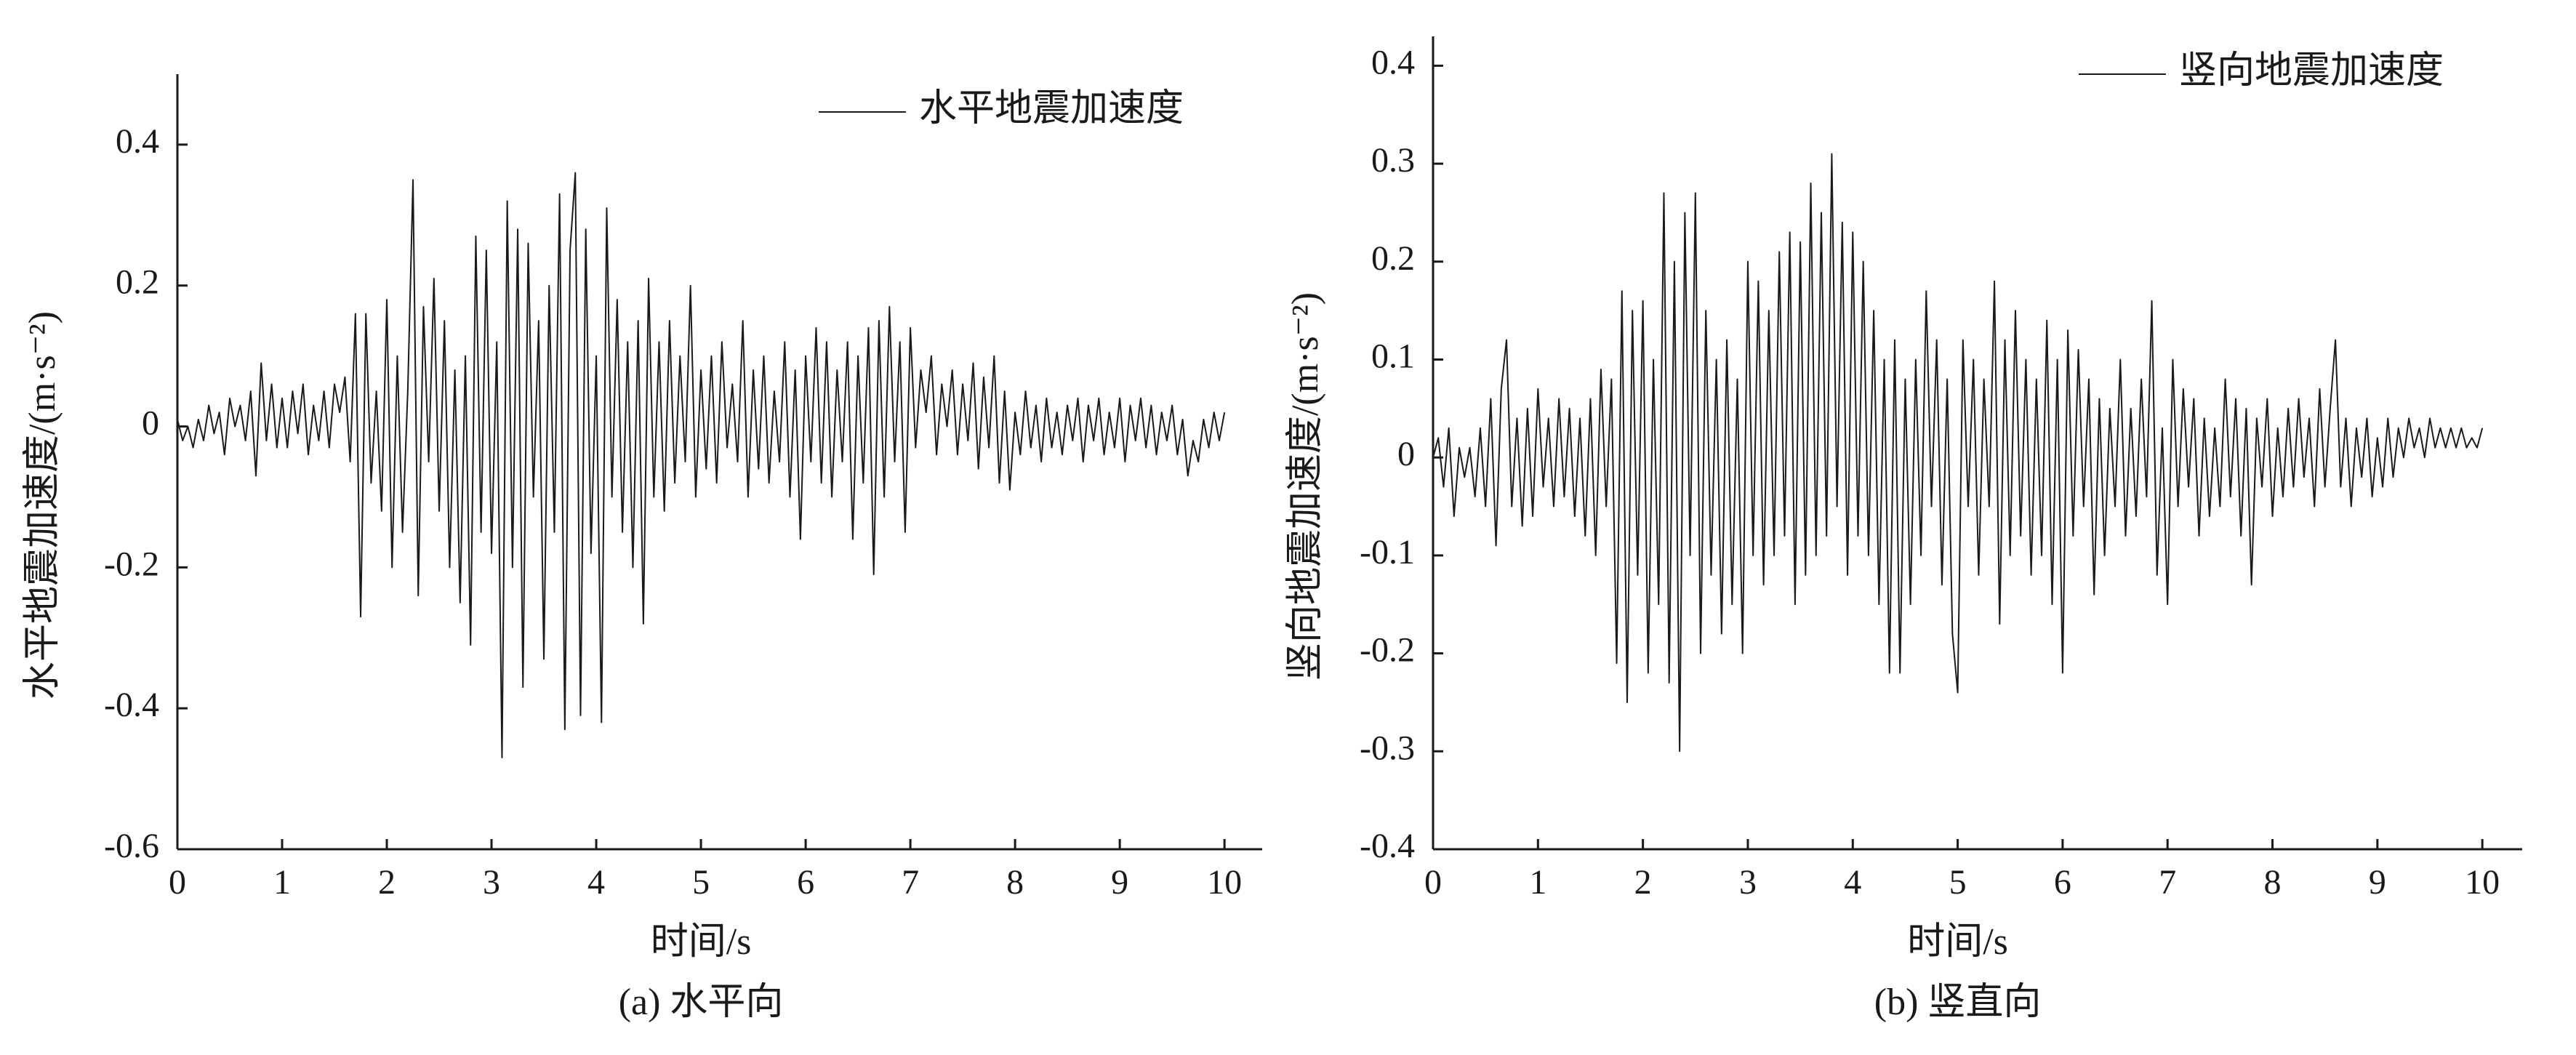 The image size is (2576, 1055). I want to click on legend-label: 水平地震加速度, so click(1051, 108).